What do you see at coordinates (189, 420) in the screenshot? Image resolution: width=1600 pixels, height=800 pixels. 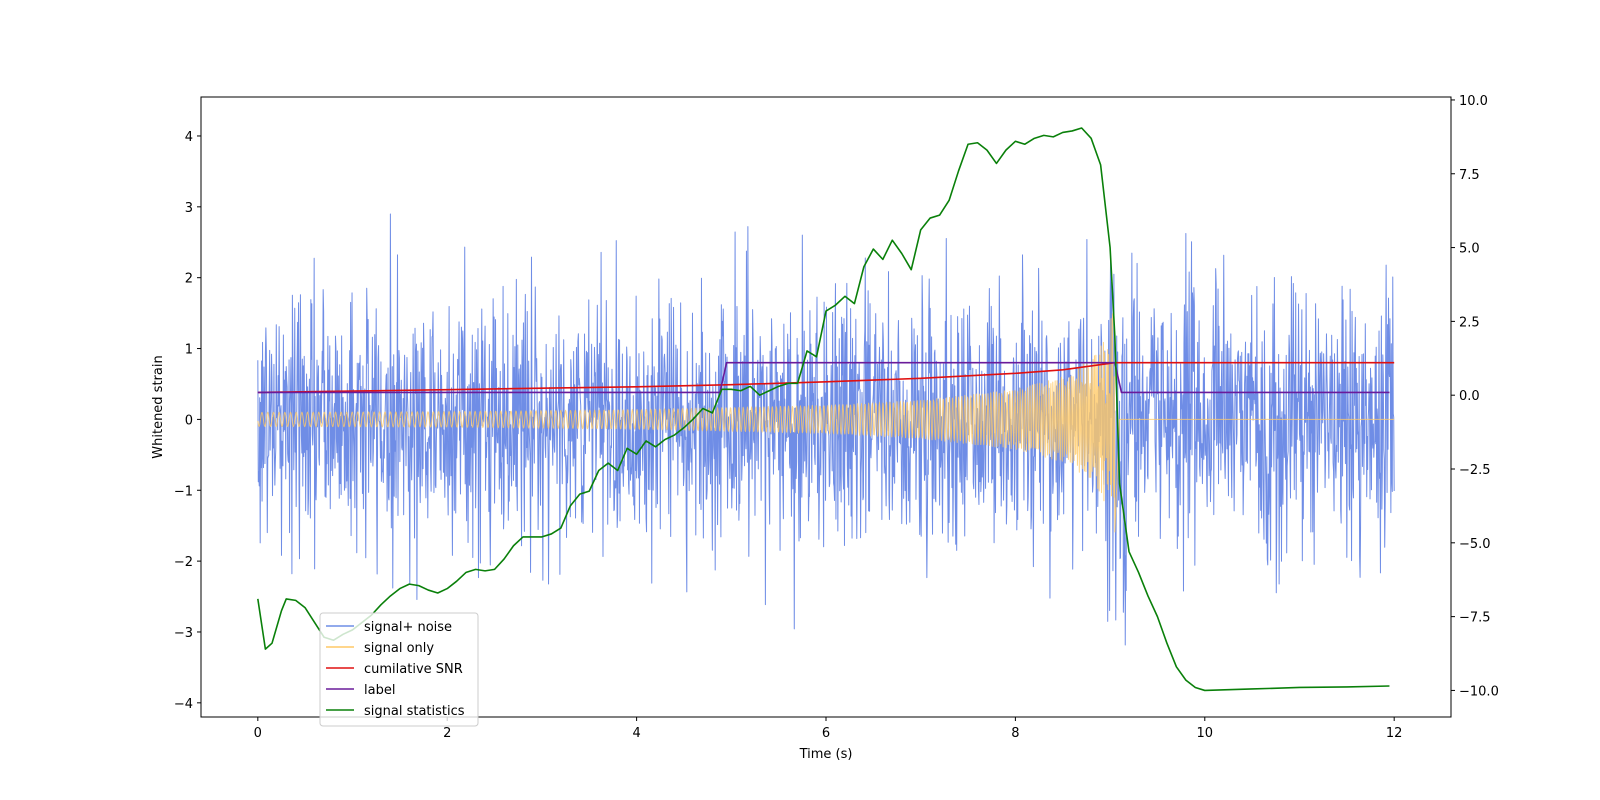 I see `y-tick-label: 0` at bounding box center [189, 420].